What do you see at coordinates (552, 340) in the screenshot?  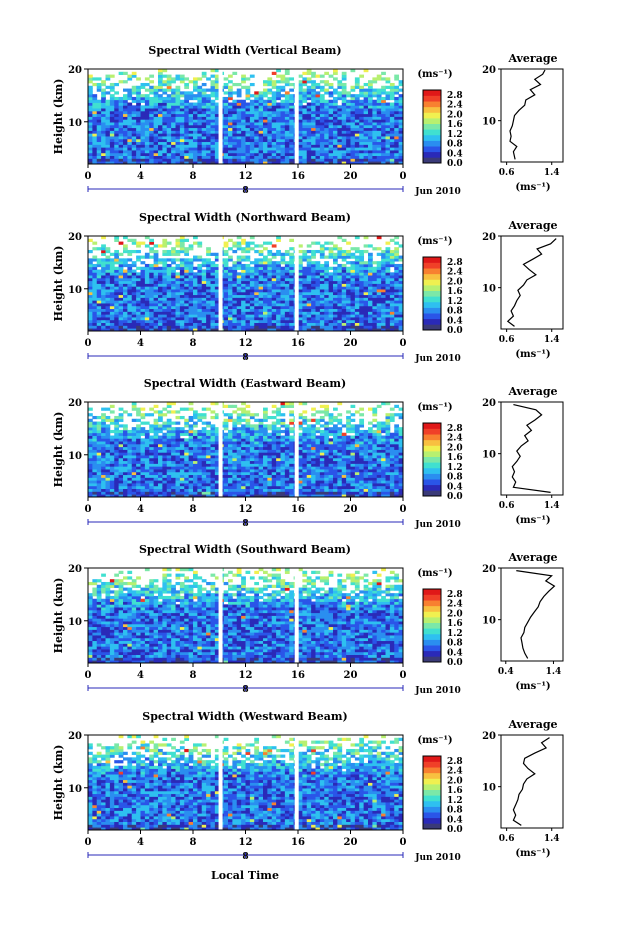 I see `average-x-tick-label: 1.4` at bounding box center [552, 340].